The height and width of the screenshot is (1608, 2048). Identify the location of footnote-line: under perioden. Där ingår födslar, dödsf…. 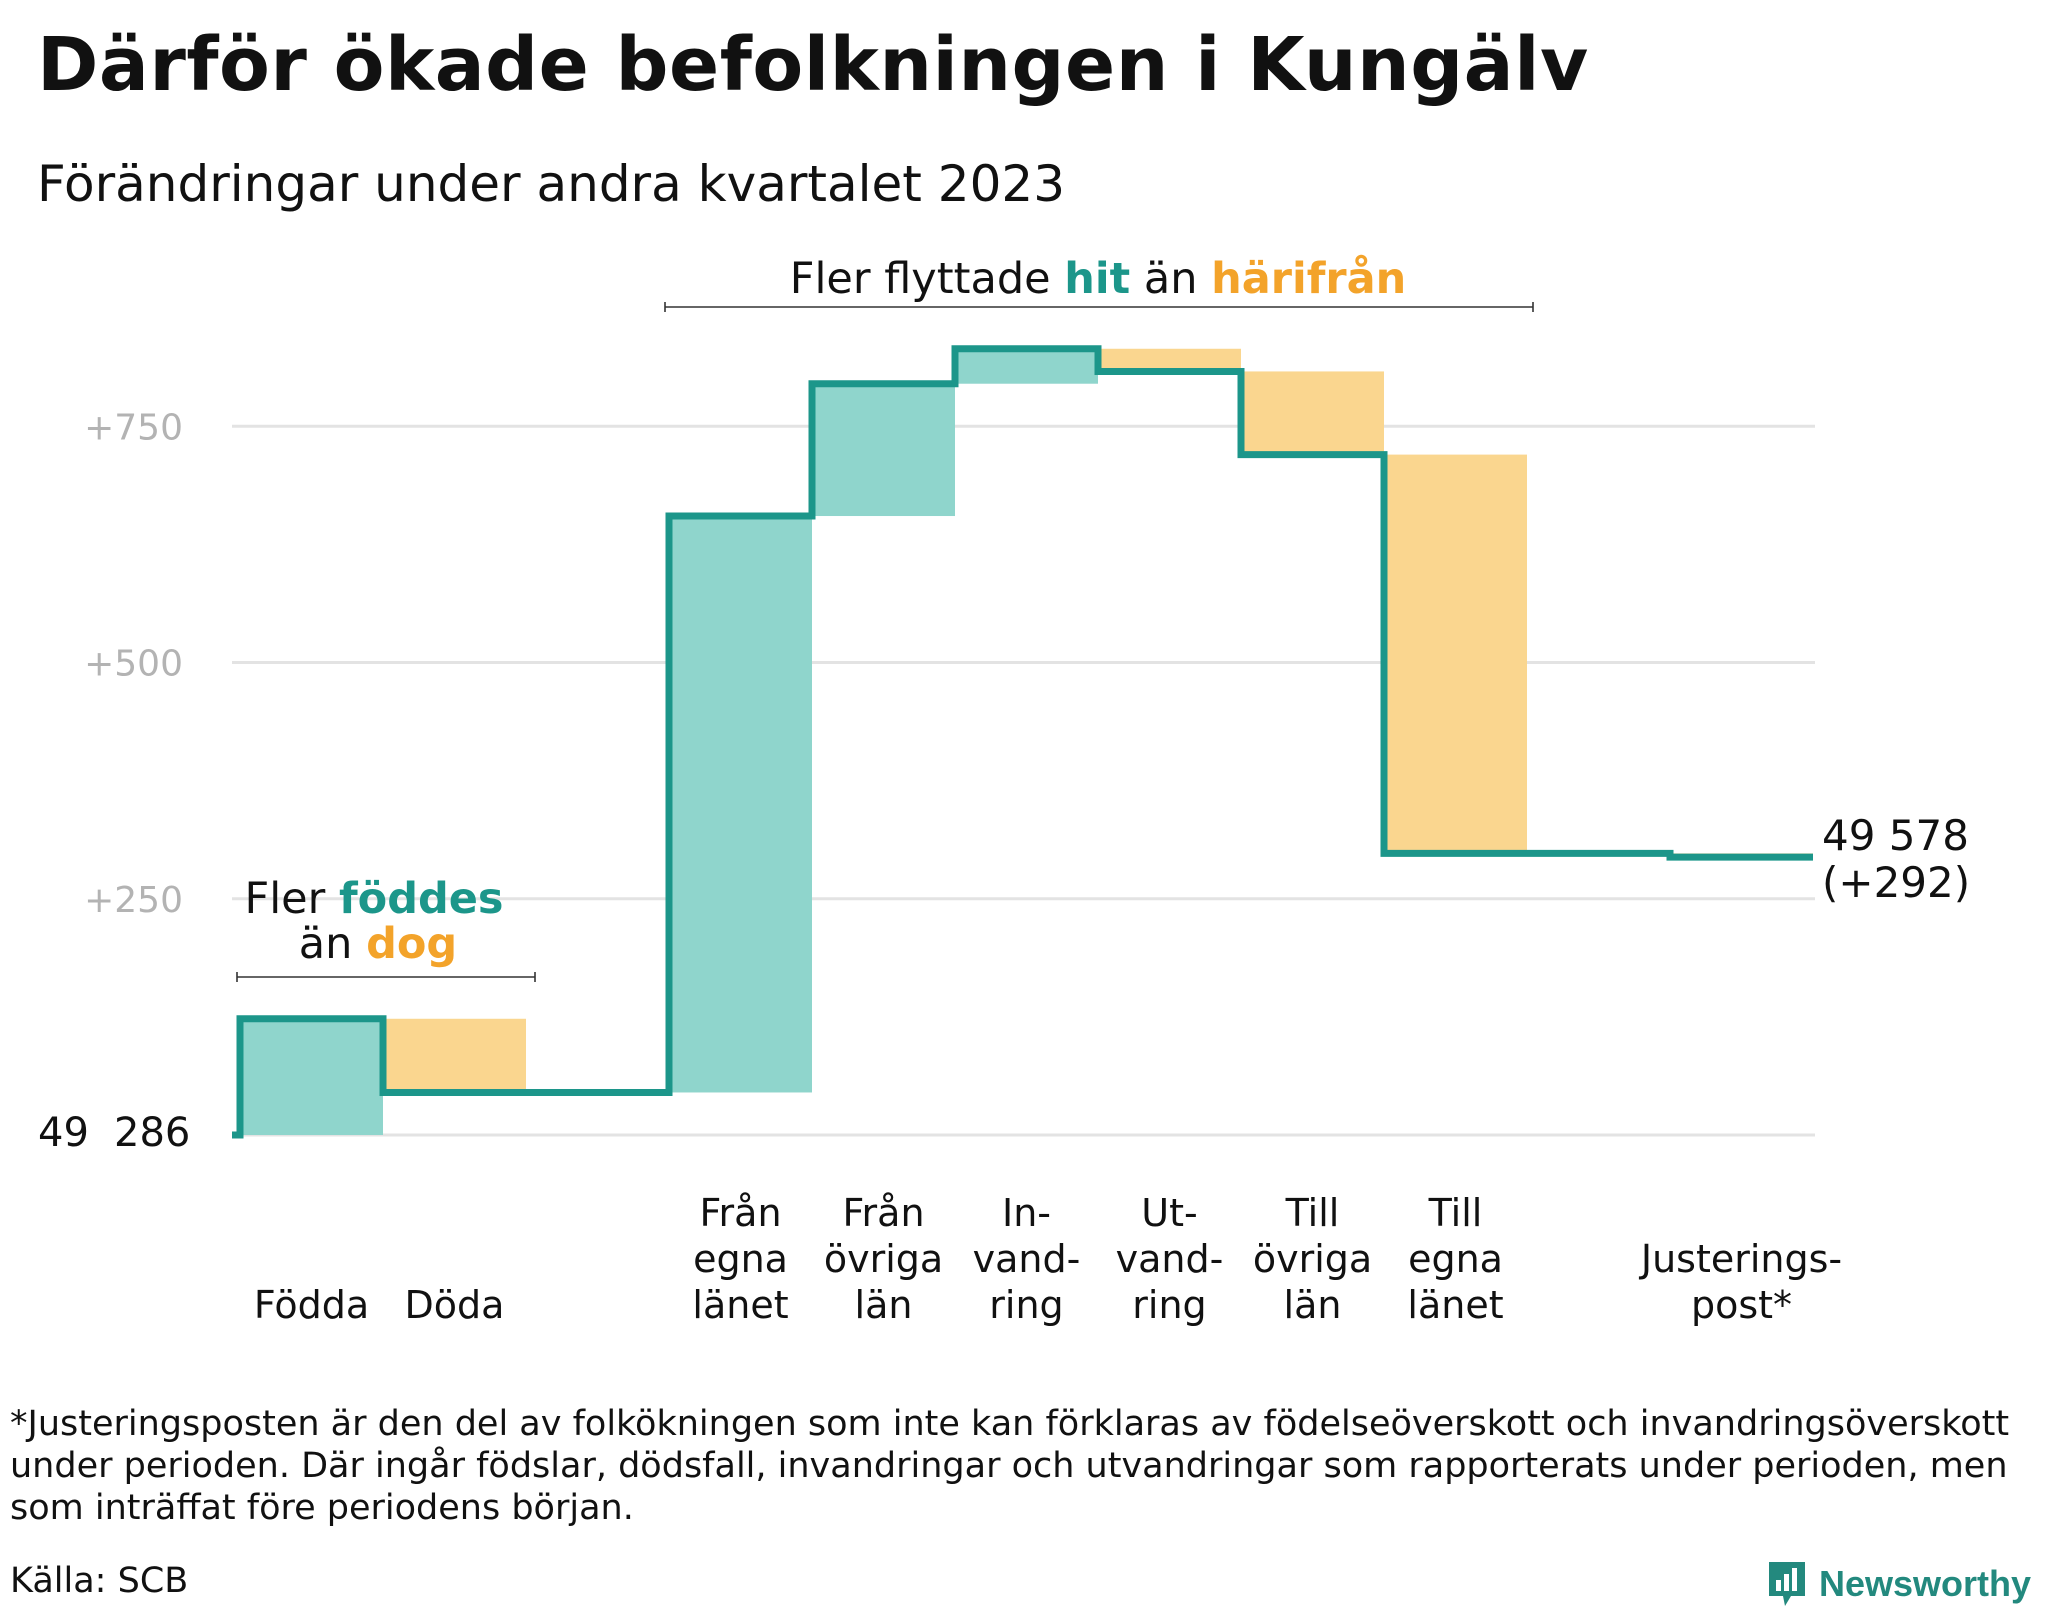
(1009, 1466).